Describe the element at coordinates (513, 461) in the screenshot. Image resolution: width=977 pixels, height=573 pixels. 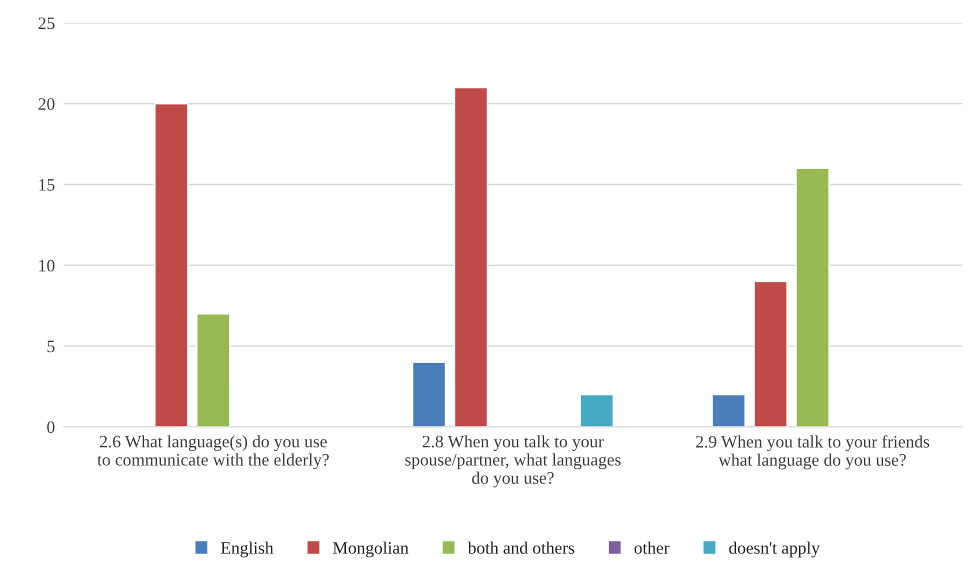
I see `x-tick-label: 2.8 When you talk to your spouse/partner, what languages do you use?` at that location.